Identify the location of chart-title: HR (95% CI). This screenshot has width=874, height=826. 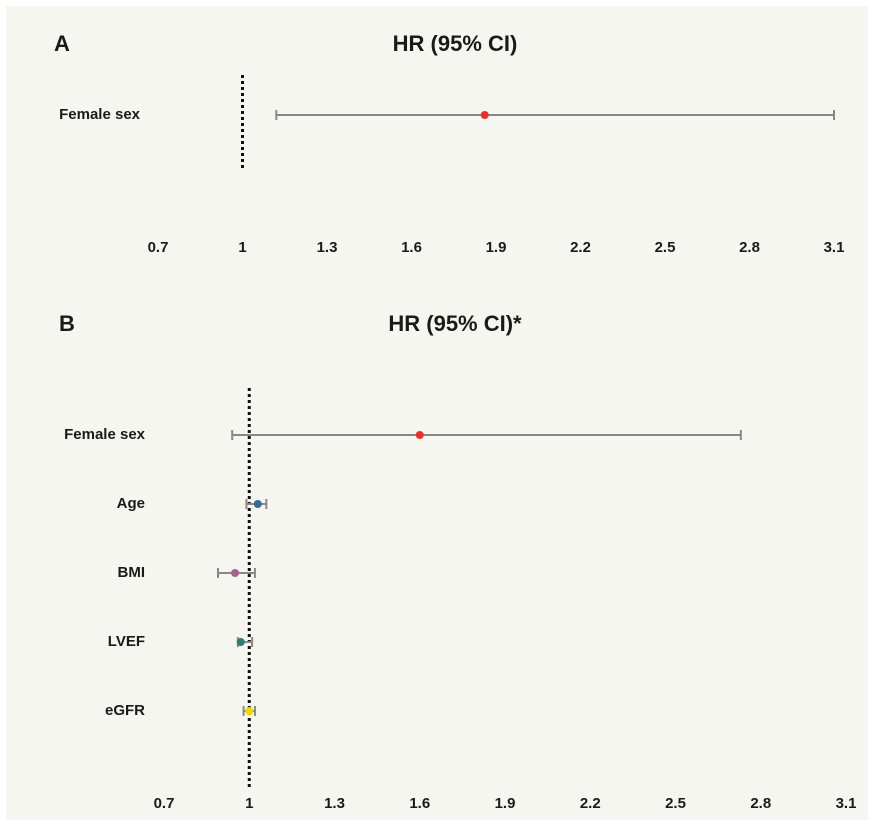
(455, 43).